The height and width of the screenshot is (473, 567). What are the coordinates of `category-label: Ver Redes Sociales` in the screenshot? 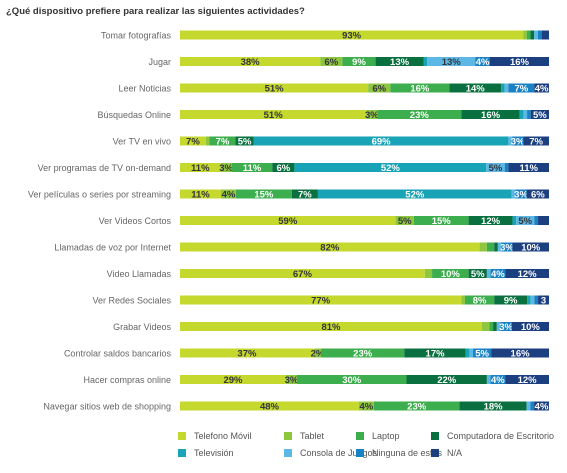 It's located at (131, 301).